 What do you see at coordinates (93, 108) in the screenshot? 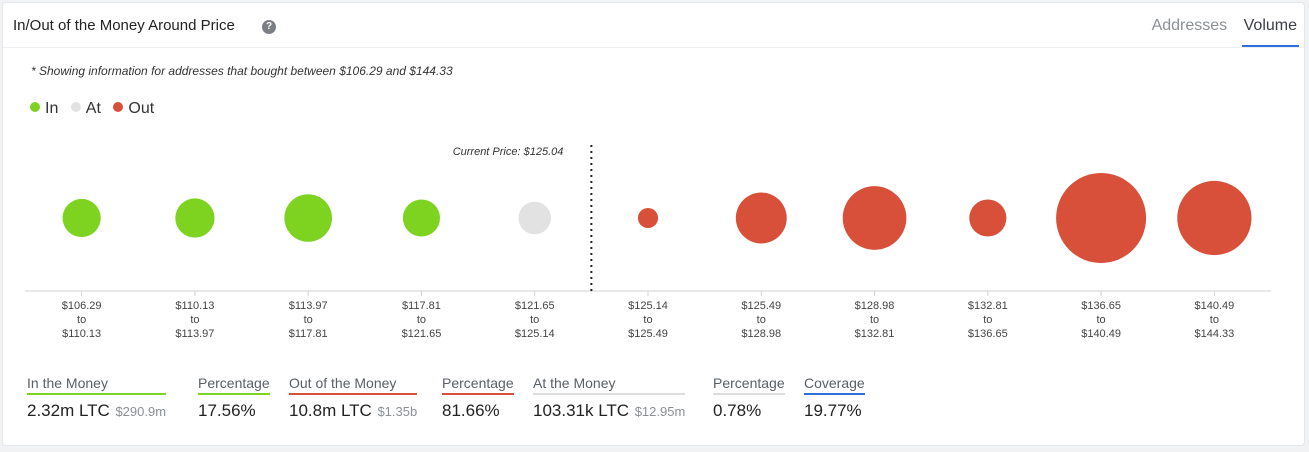
I see `legend-label-at: At` at bounding box center [93, 108].